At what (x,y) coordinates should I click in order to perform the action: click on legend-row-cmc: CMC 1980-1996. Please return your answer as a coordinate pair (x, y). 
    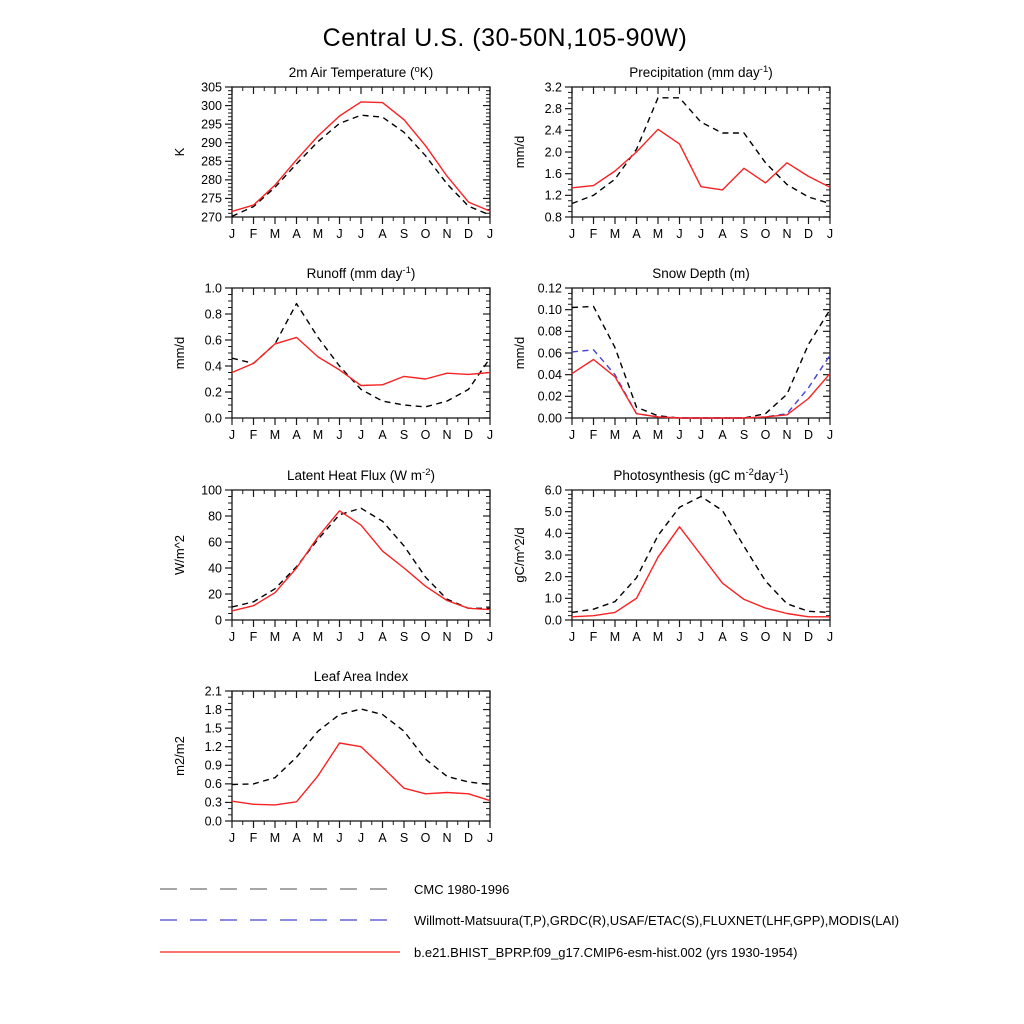
    Looking at the image, I should click on (333, 889).